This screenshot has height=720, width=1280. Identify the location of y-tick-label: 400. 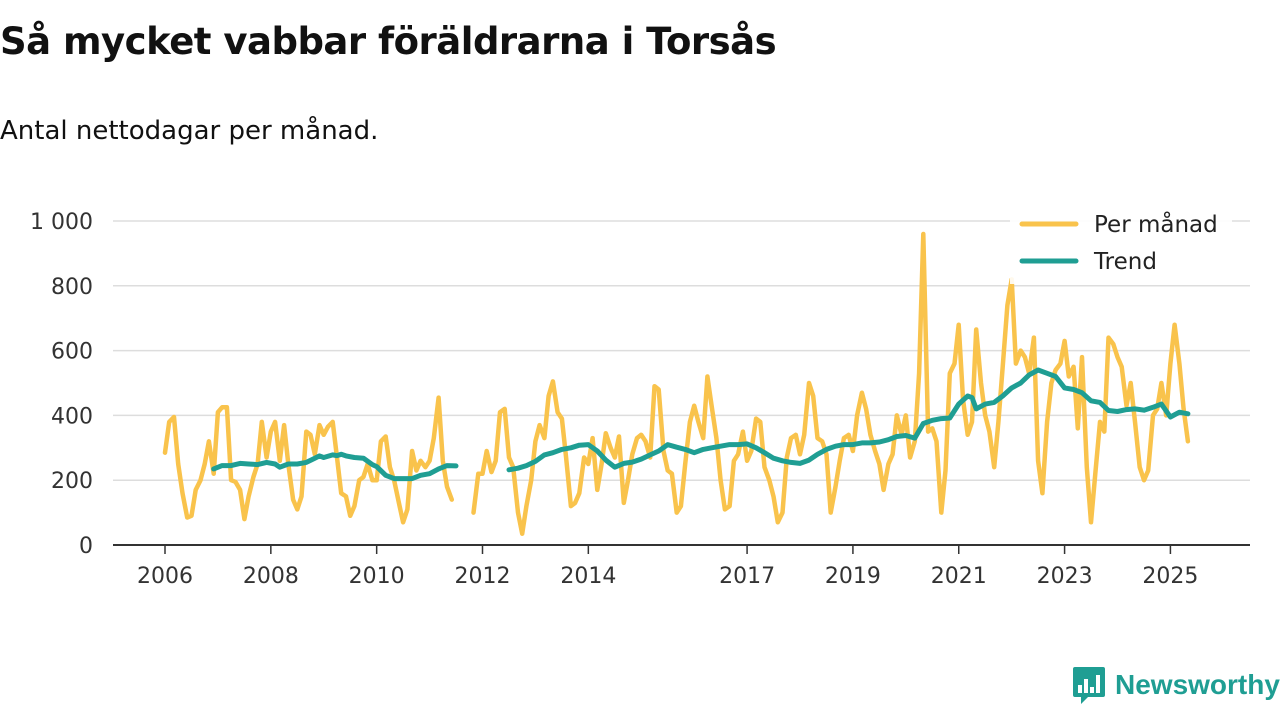
(72, 416).